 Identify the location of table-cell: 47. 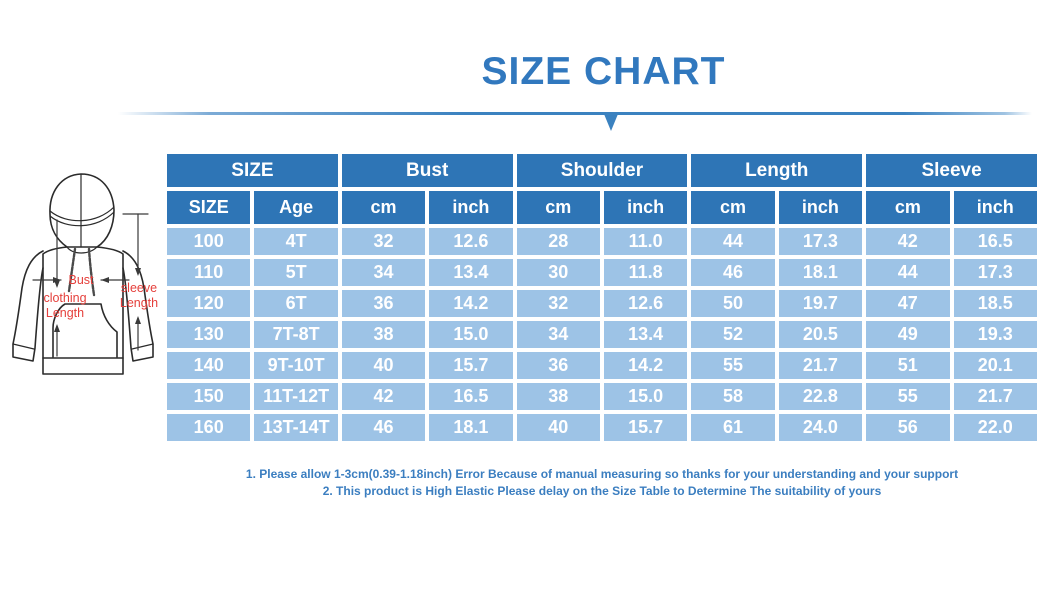
(908, 303).